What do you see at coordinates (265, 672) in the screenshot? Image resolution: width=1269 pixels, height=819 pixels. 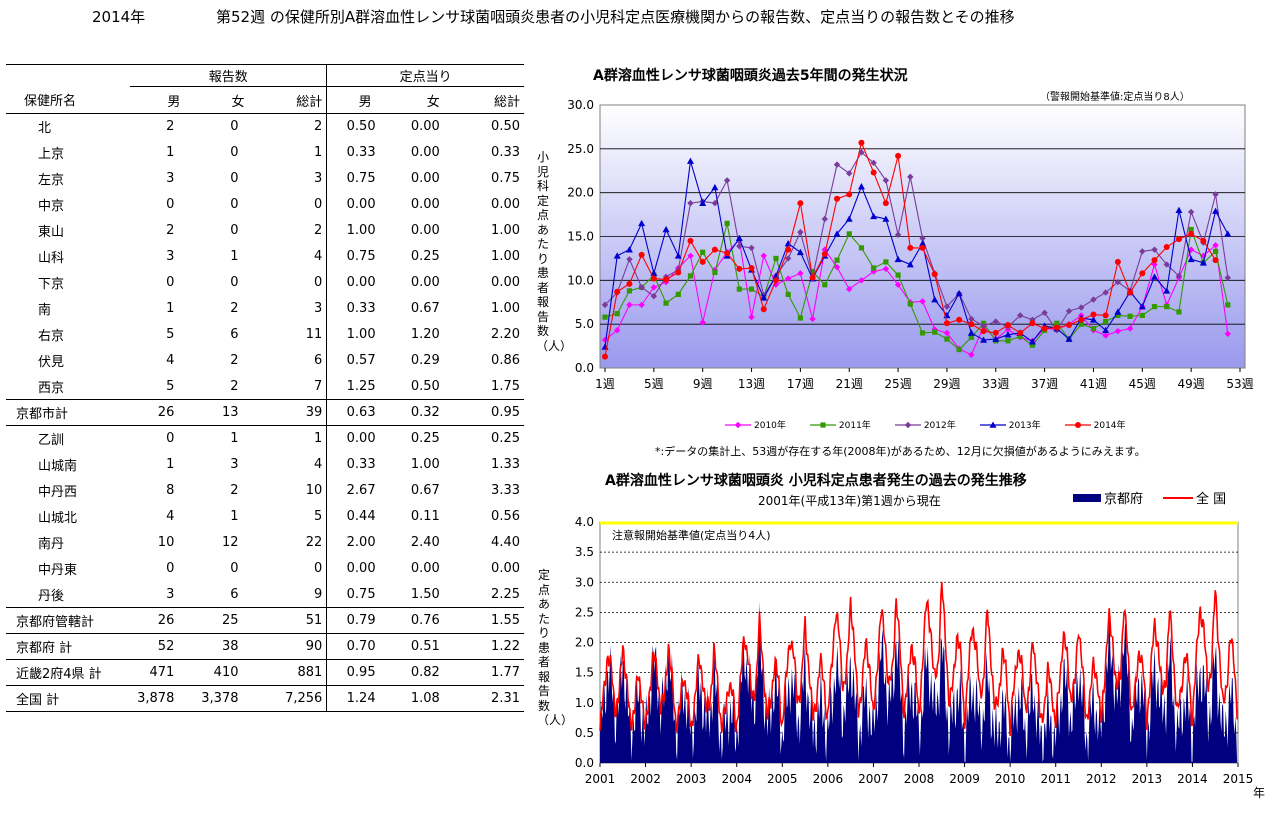 I see `table-row: 近畿2府4県 計 471 410 881 0.95 0.82 1.77` at bounding box center [265, 672].